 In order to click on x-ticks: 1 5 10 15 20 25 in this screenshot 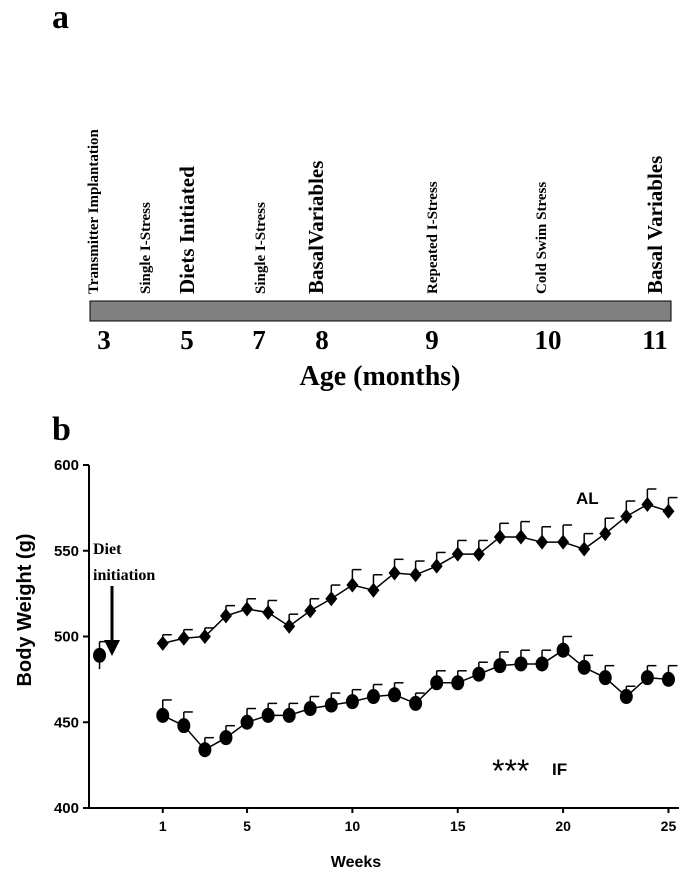, I will do `click(418, 821)`.